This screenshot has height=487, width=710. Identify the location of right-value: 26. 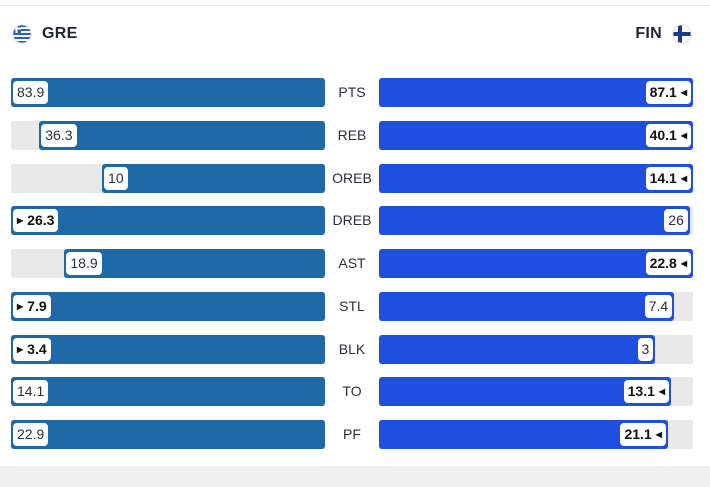
(676, 220).